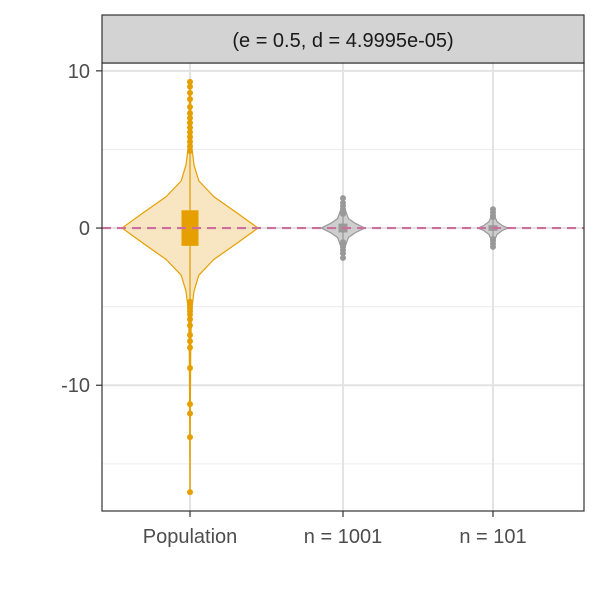 The image size is (600, 600). I want to click on facet-label: (e = 0.5, d = 4.9995e-05), so click(342, 41).